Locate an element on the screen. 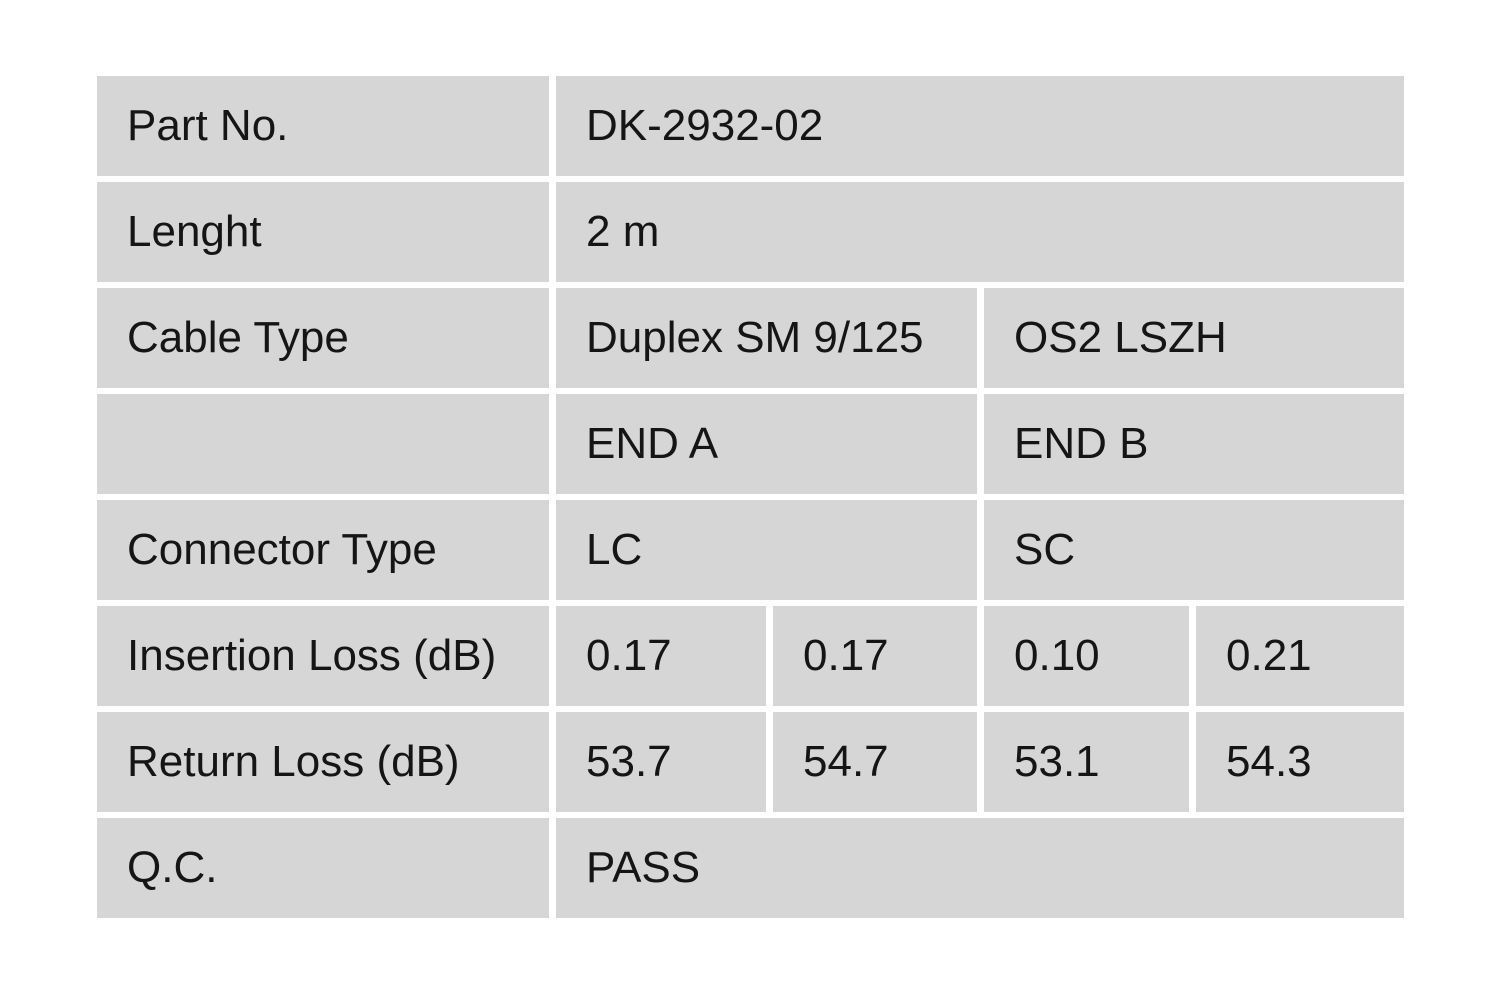 This screenshot has height=1000, width=1500. part-no-label: Part No. is located at coordinates (323, 126).